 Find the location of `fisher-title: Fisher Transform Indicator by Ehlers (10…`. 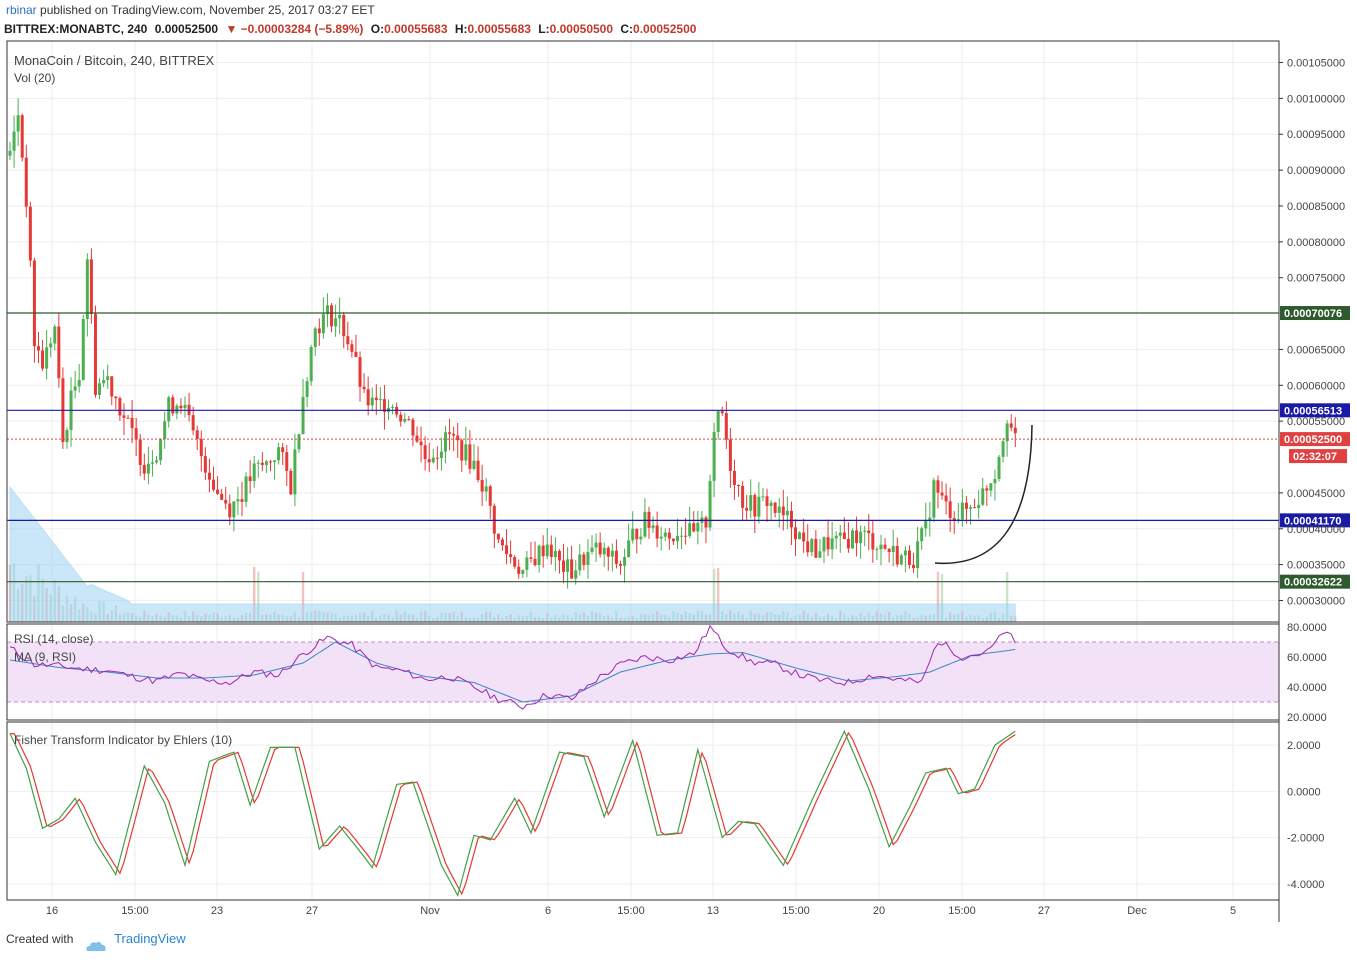

fisher-title: Fisher Transform Indicator by Ehlers (10… is located at coordinates (123, 740).